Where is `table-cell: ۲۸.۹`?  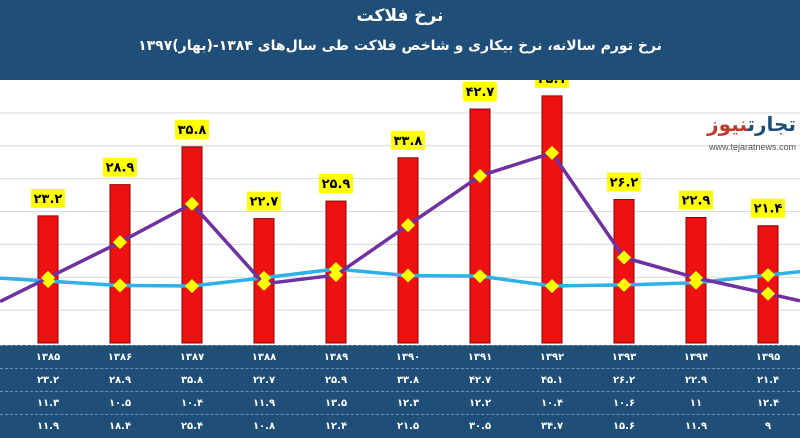
table-cell: ۲۸.۹ is located at coordinates (120, 380).